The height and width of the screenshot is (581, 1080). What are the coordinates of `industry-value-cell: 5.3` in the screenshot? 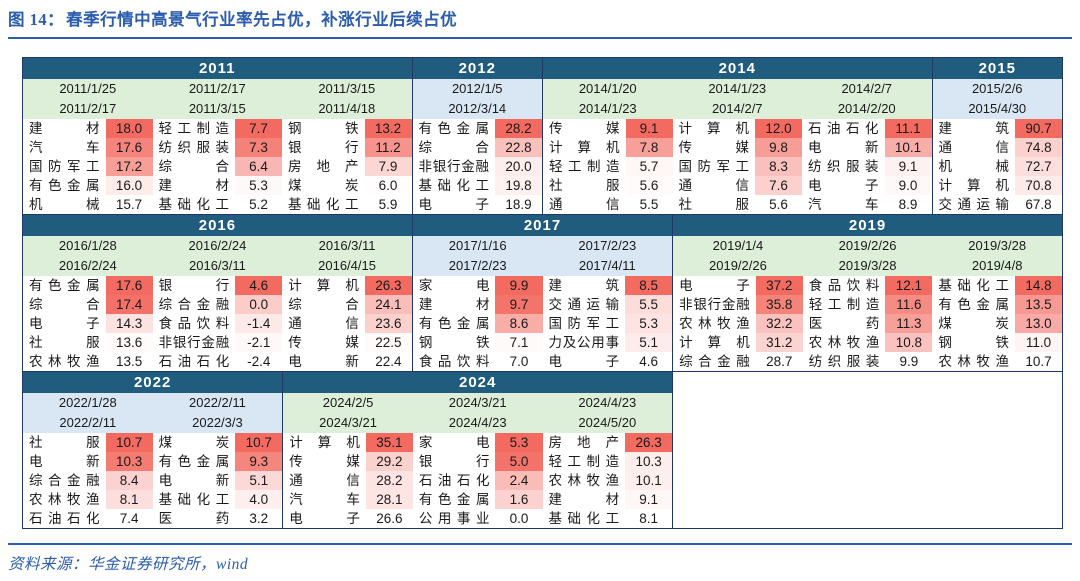 It's located at (519, 442).